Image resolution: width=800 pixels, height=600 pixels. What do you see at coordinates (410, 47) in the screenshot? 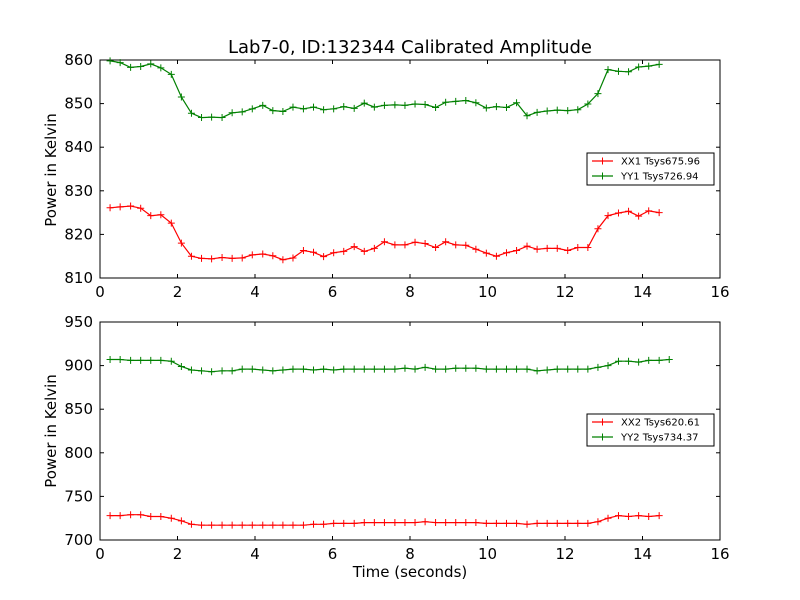
I see `chart-title: Lab7-0, ID:132344 Calibrated Amplitude` at bounding box center [410, 47].